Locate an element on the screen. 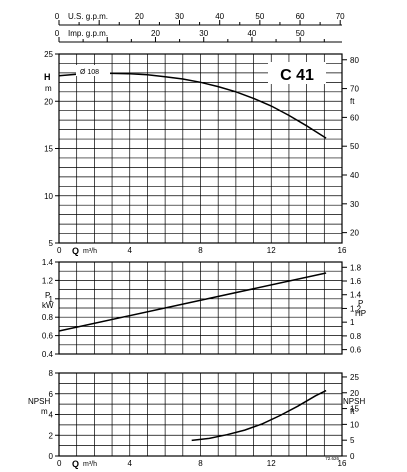 Image resolution: width=407 pixels, height=472 pixels. left-tick-label: 4 is located at coordinates (51, 415).